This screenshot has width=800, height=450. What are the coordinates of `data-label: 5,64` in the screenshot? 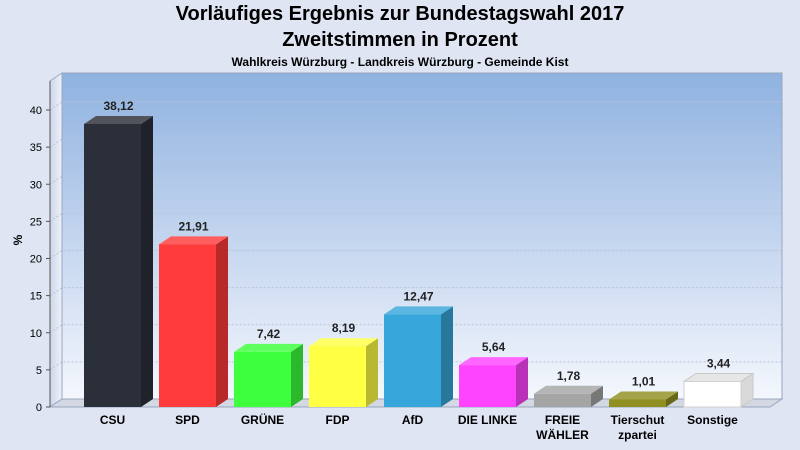 It's located at (494, 347).